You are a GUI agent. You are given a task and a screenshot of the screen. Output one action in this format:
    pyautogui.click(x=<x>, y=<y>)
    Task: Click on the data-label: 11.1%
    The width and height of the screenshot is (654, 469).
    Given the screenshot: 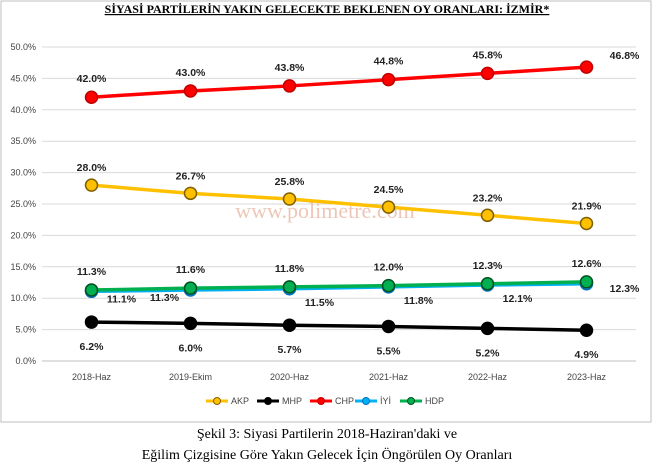 What is the action you would take?
    pyautogui.click(x=122, y=299)
    